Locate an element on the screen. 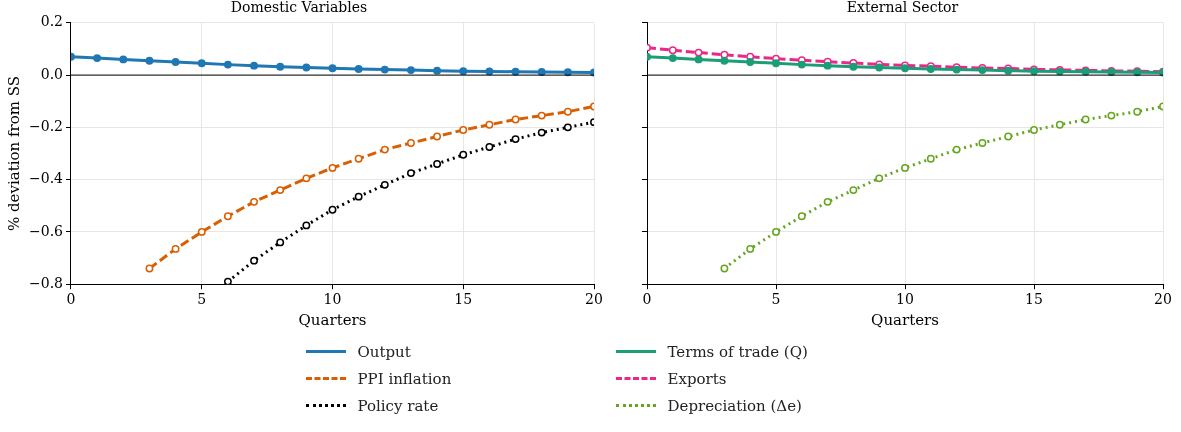 This screenshot has height=432, width=1181. legend-label: Output is located at coordinates (384, 351).